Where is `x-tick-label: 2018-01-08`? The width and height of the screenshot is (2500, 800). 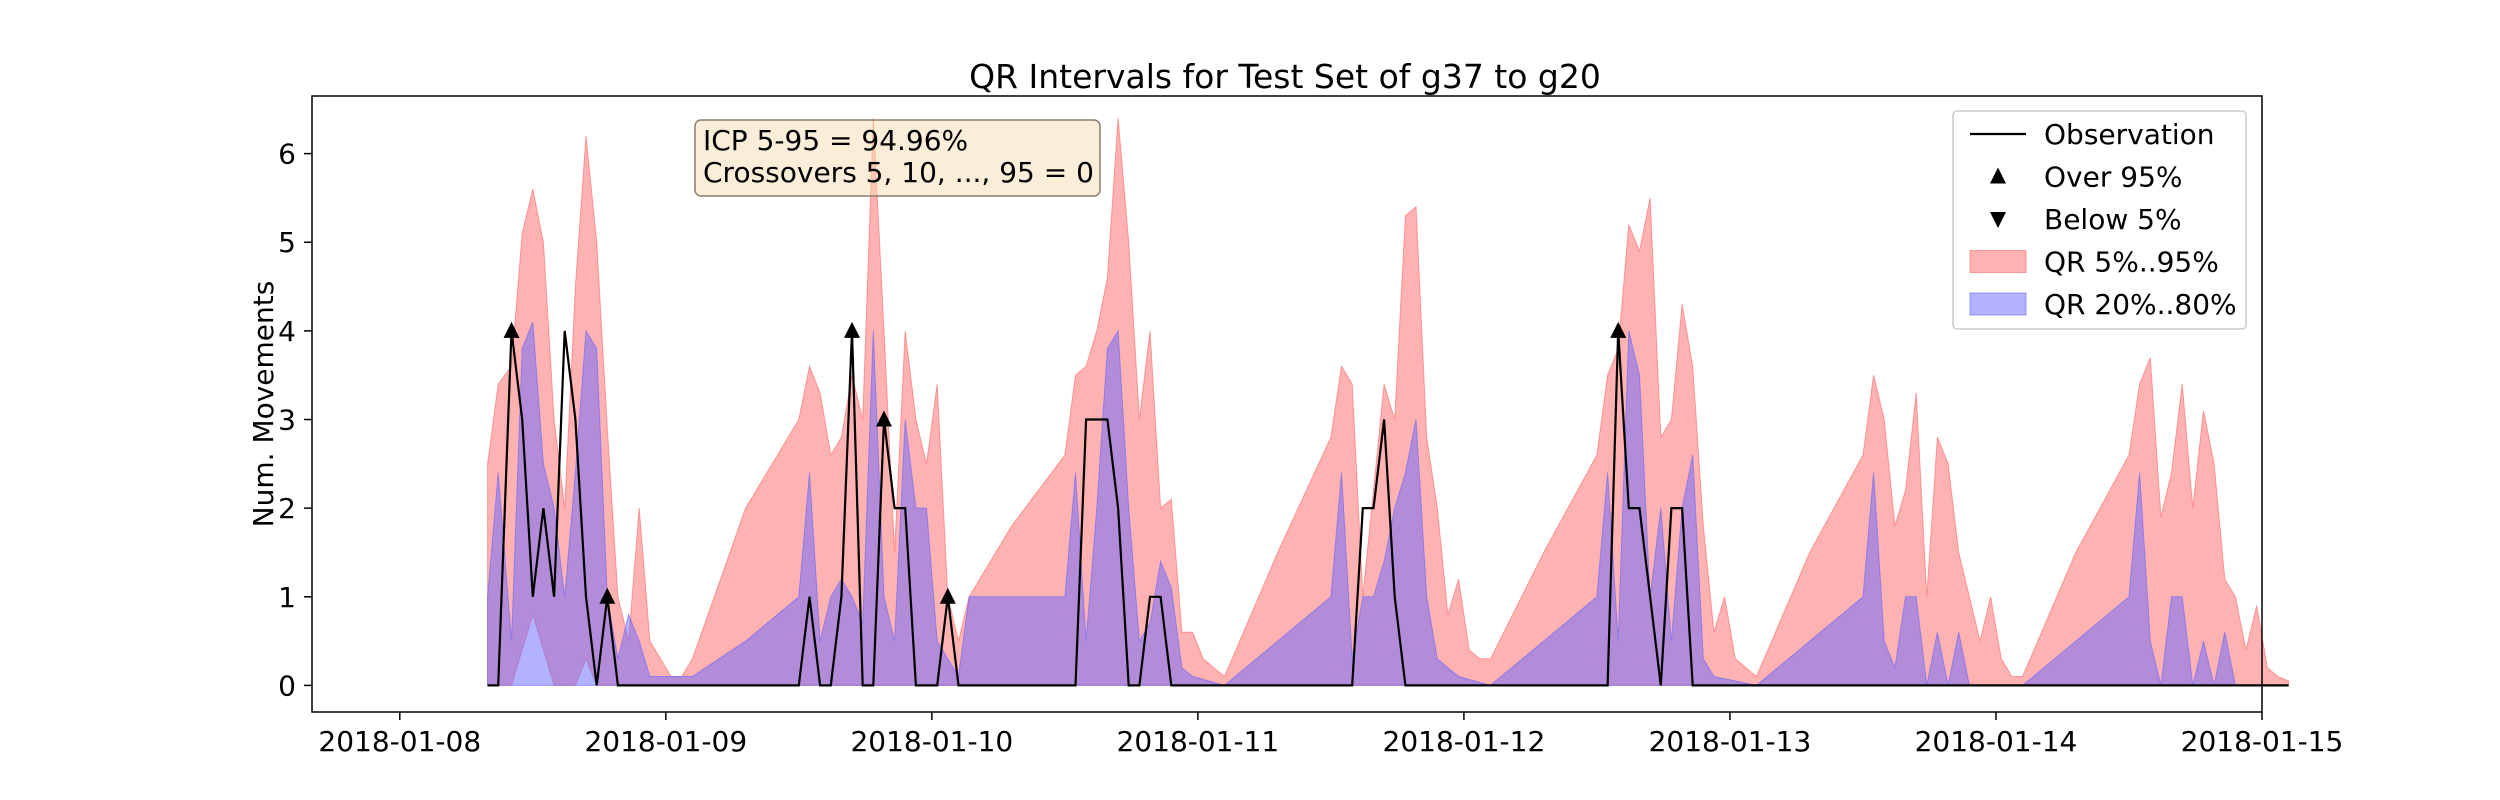 x-tick-label: 2018-01-08 is located at coordinates (399, 741).